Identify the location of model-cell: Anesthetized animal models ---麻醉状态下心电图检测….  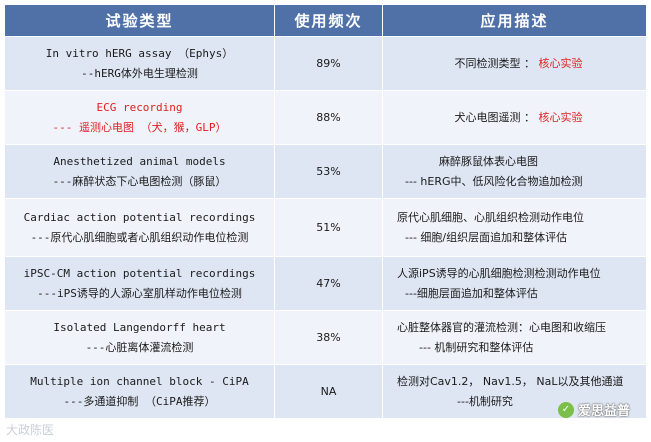
(139, 171).